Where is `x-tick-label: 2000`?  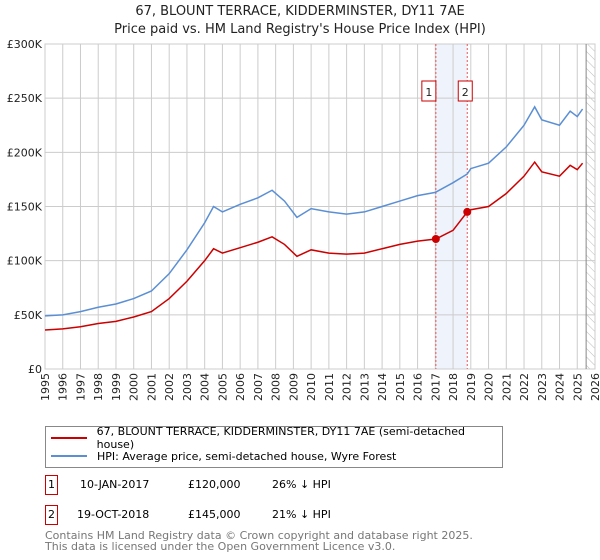
x-tick-label: 2000 is located at coordinates (134, 387).